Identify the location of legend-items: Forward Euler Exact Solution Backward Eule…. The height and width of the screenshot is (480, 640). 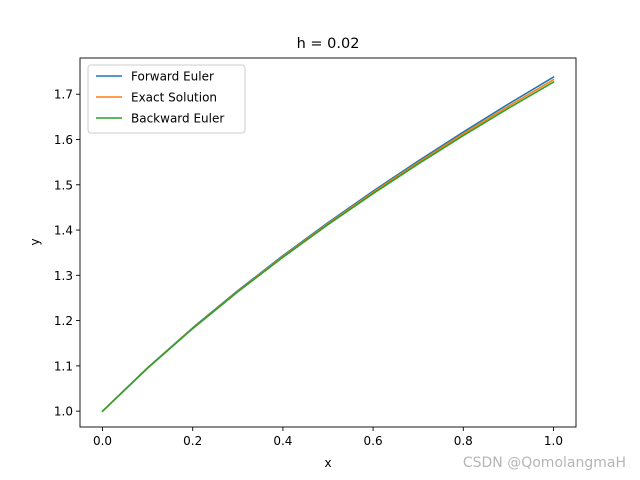
(160, 98).